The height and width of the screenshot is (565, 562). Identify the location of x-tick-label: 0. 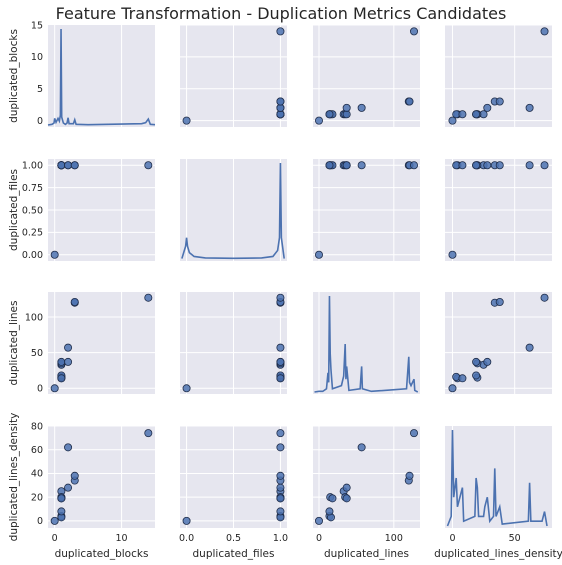
(452, 538).